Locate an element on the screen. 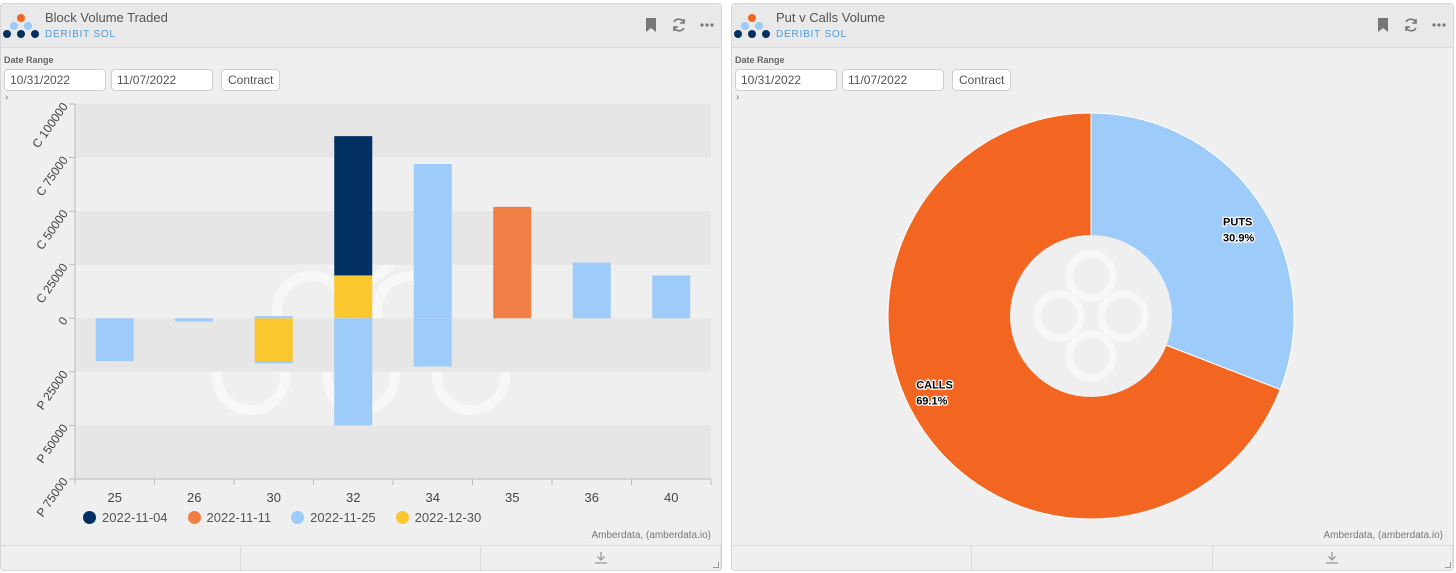  legend-label: 2022-12-30 is located at coordinates (448, 517).